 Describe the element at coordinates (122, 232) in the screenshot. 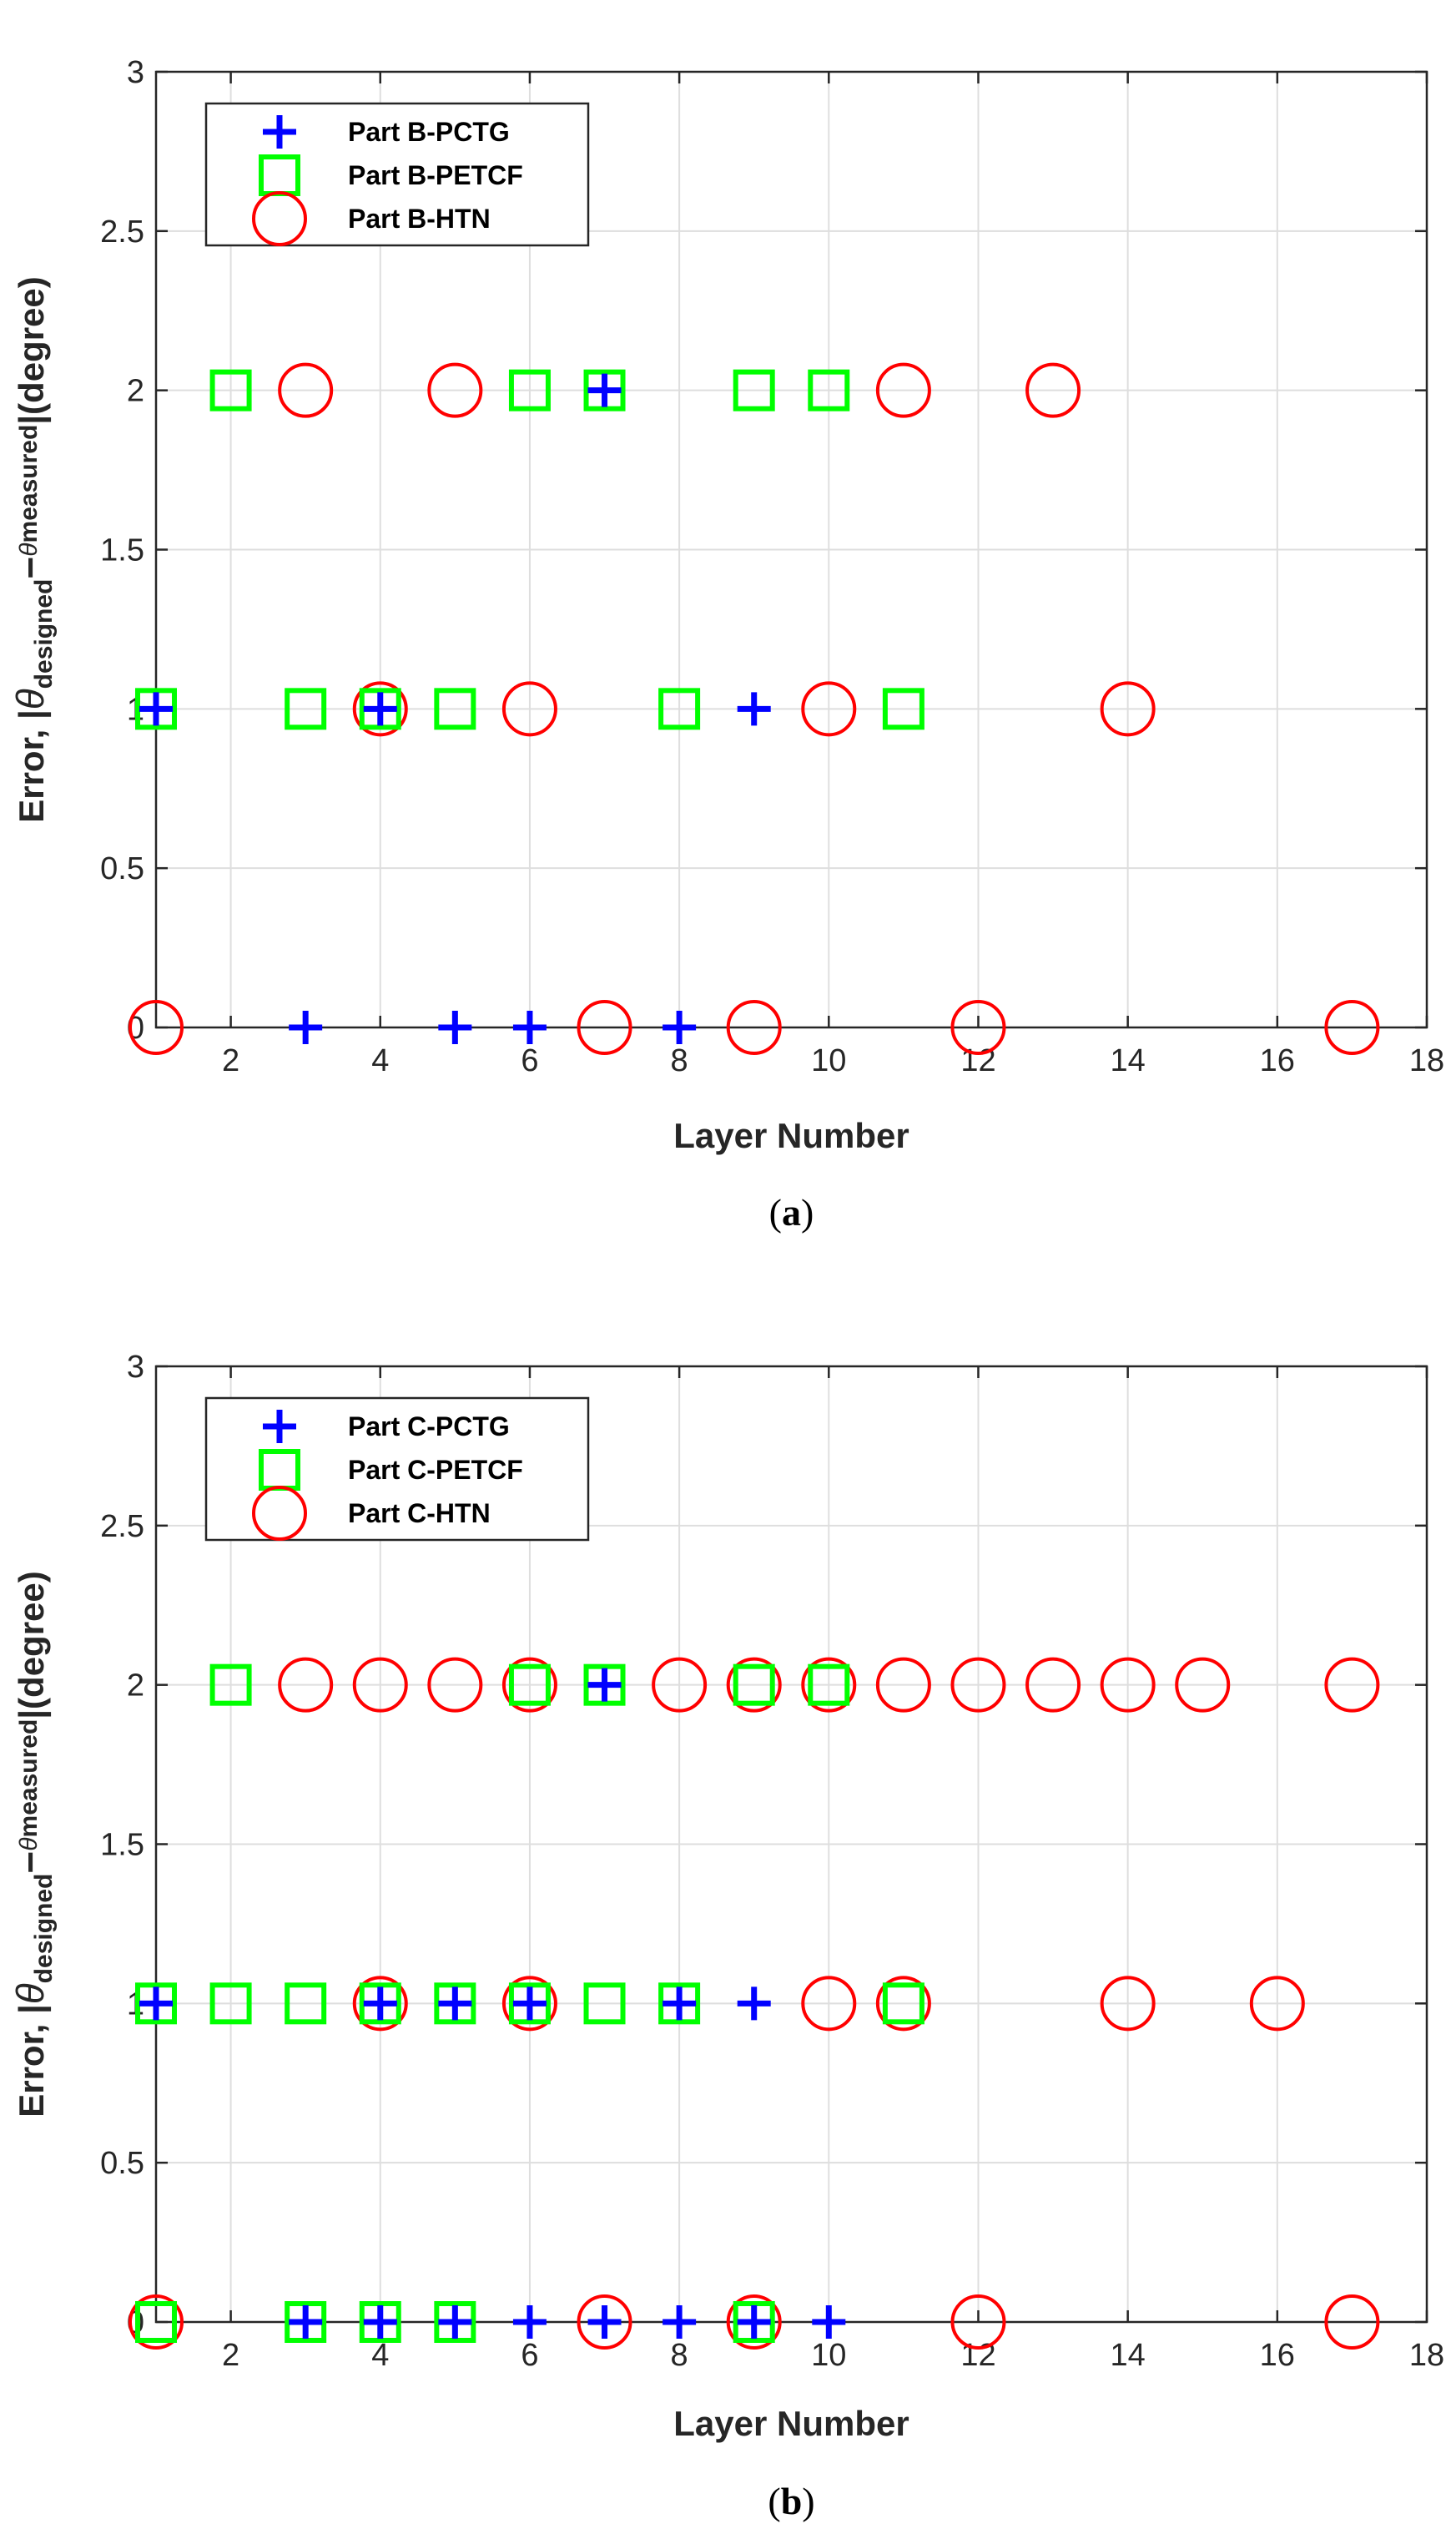

I see `y-tick-label: 2.5` at that location.